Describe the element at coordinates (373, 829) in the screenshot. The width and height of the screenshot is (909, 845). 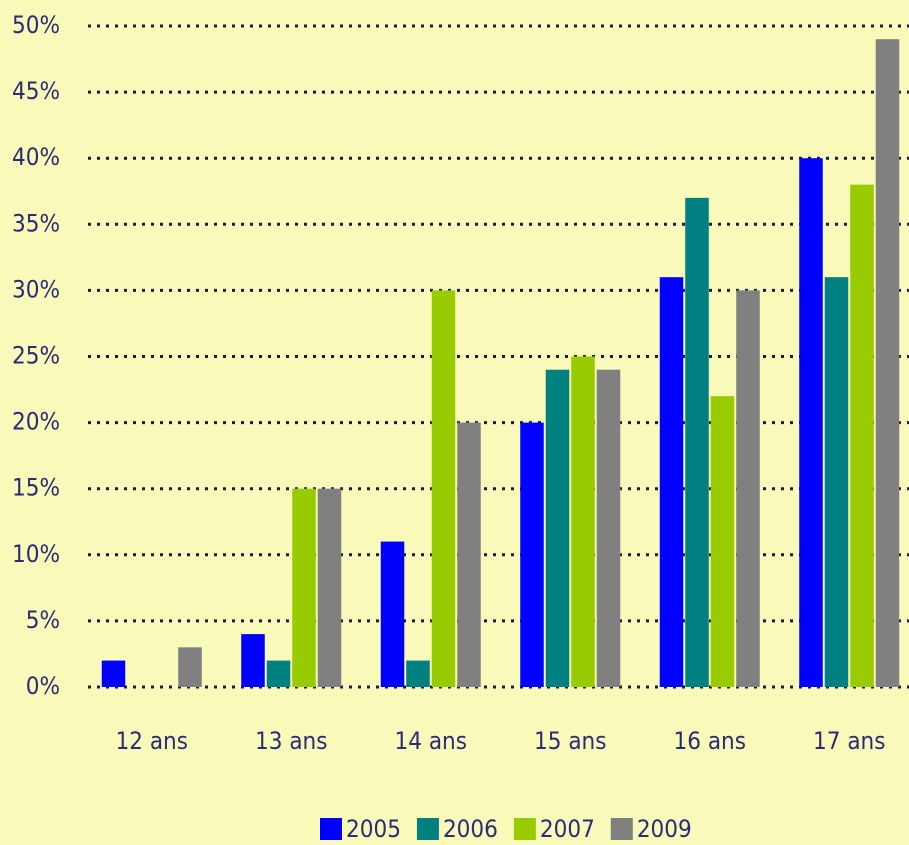
I see `legend-label: 2005` at that location.